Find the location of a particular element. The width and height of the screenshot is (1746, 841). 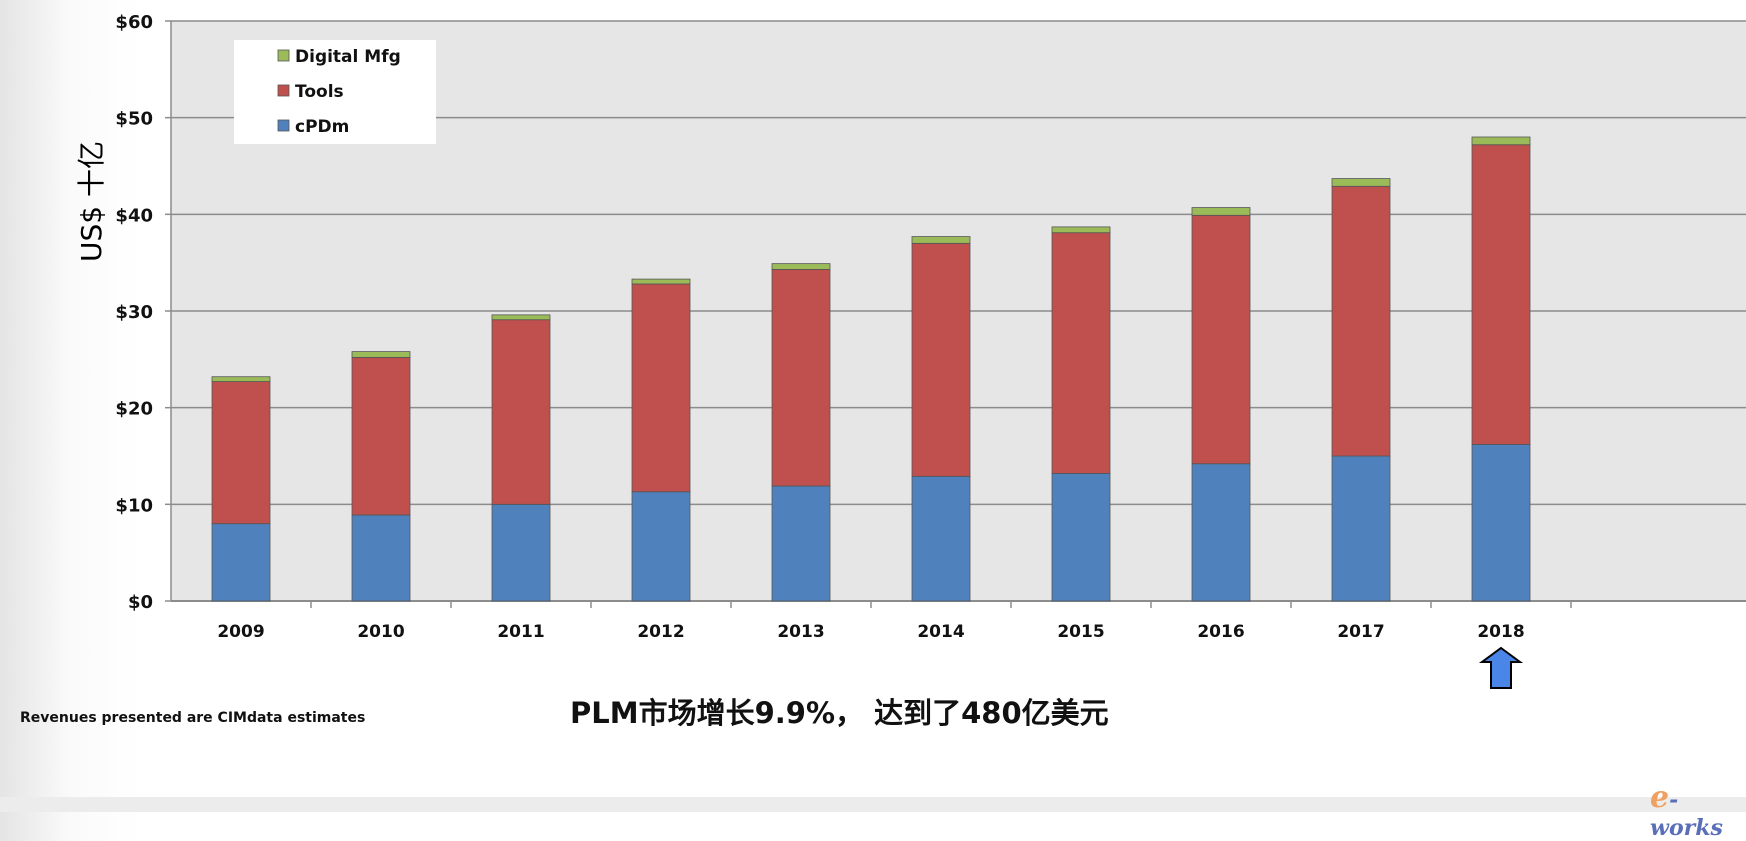

bar-digital-mfg-2012 is located at coordinates (661, 281).